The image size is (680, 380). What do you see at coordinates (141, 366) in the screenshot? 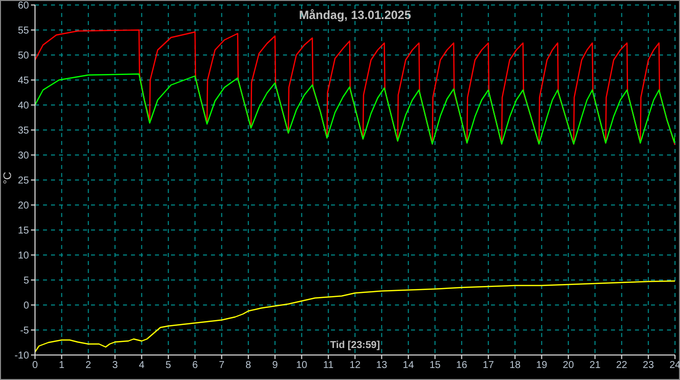
I see `x-tick-label: 4` at bounding box center [141, 366].